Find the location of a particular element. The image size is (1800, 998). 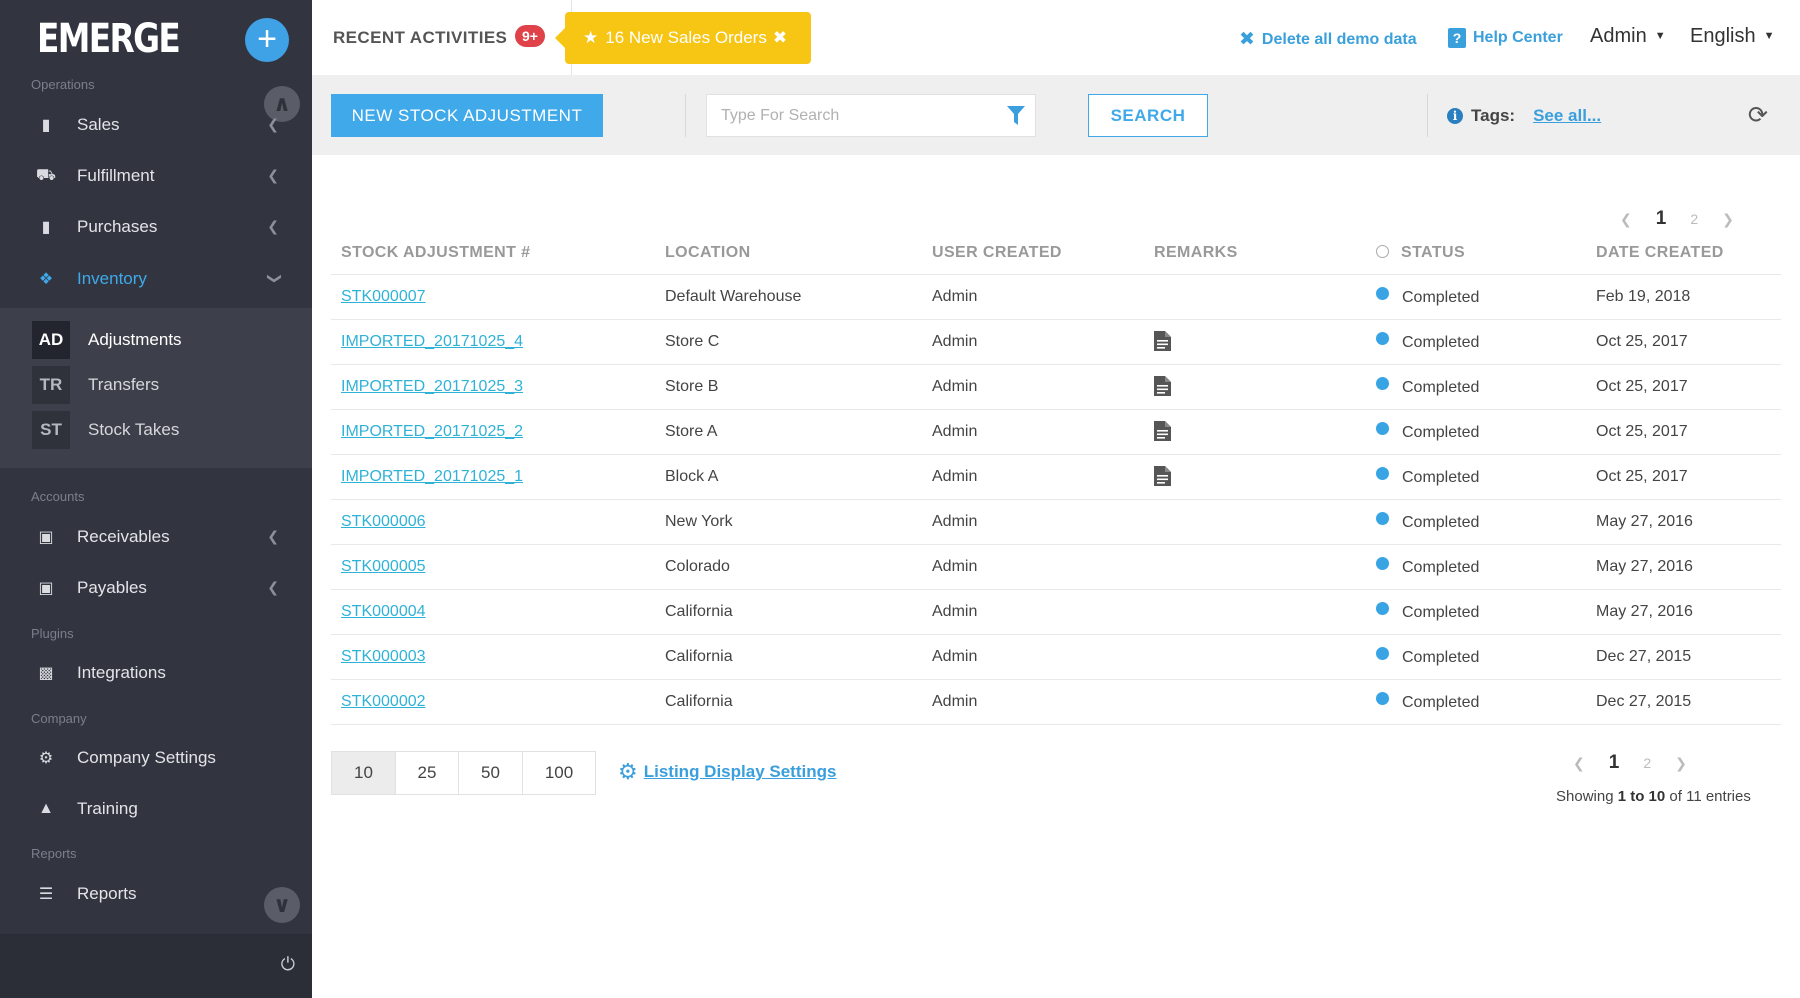

cell-date: Oct 25, 2017 is located at coordinates (1688, 387).